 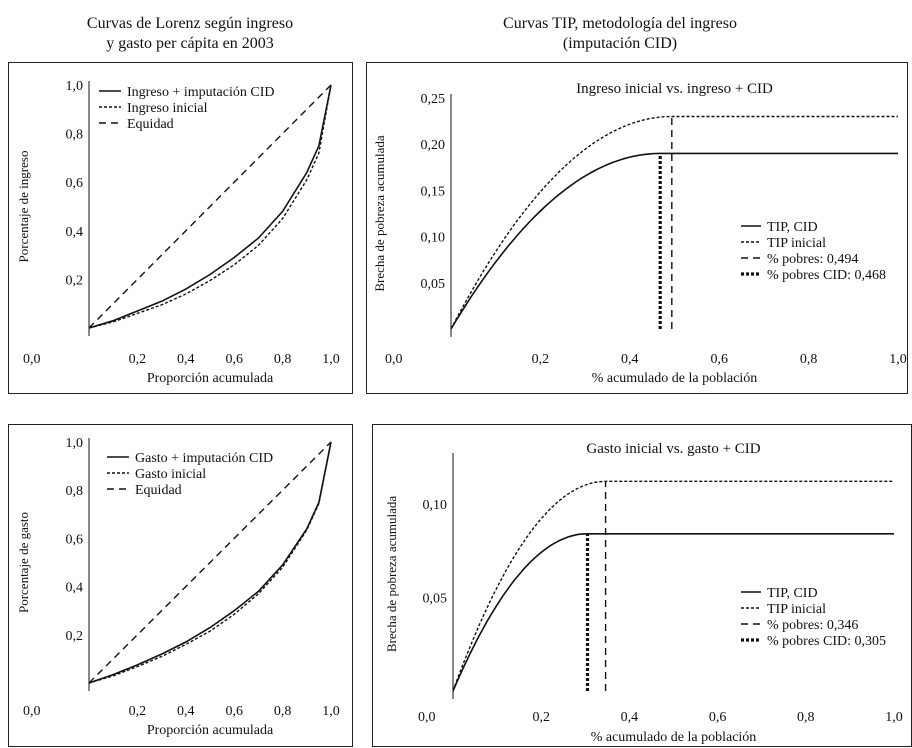 What do you see at coordinates (620, 43) in the screenshot?
I see `tip-header-line-2: (imputación CID)` at bounding box center [620, 43].